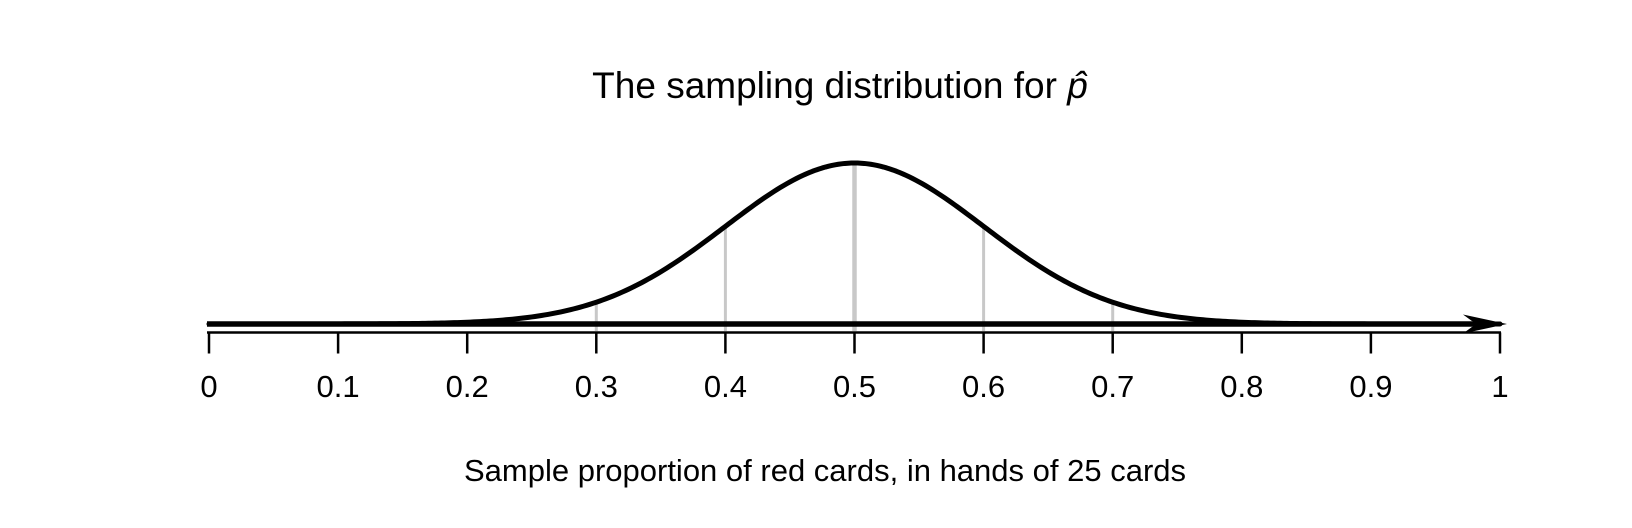 This screenshot has width=1632, height=528. Describe the element at coordinates (829, 85) in the screenshot. I see `chart-title-text: The sampling distribution for` at that location.